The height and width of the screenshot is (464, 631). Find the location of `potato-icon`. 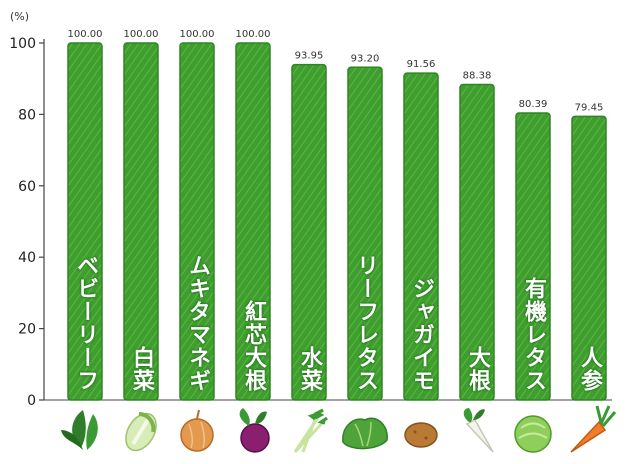

potato-icon is located at coordinates (421, 435).